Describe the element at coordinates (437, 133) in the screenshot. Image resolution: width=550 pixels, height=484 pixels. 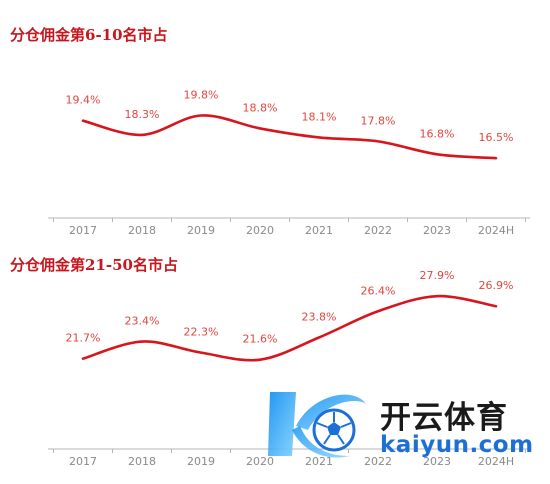
I see `data-label: 16.8%` at that location.